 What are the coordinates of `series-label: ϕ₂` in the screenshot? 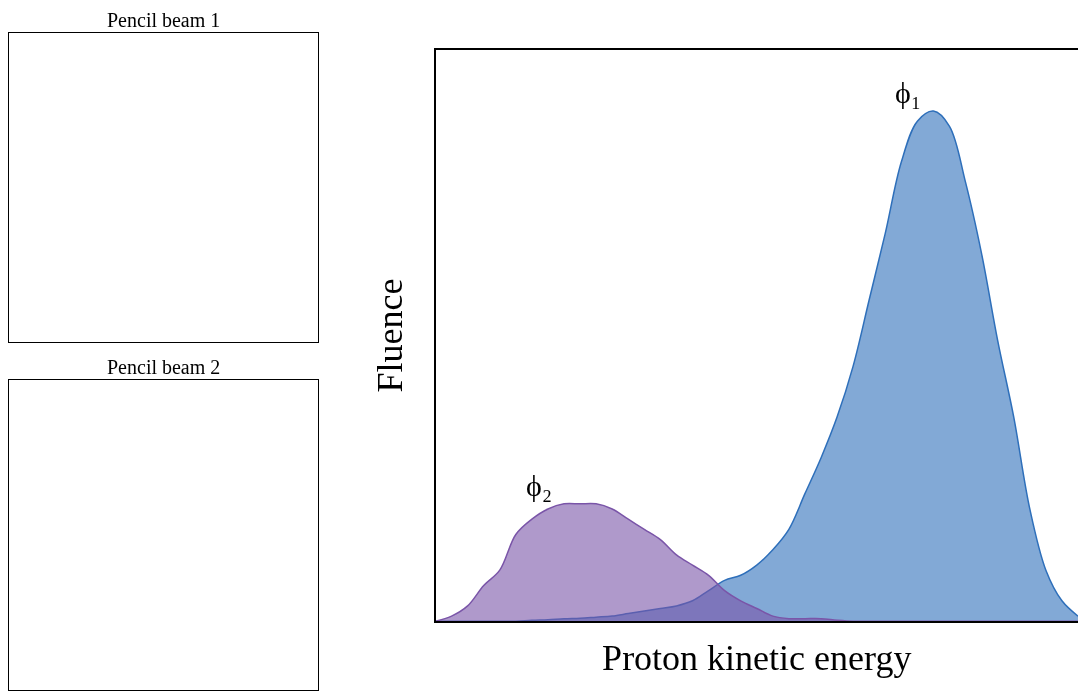 It's located at (539, 485).